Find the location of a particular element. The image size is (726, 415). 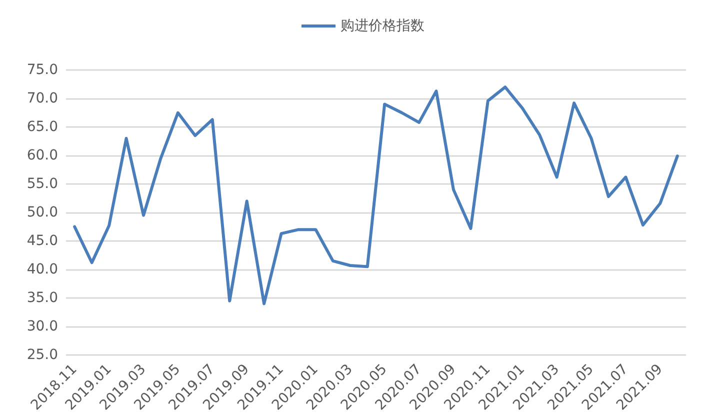

y-tick-label: 30.0 is located at coordinates (42, 326).